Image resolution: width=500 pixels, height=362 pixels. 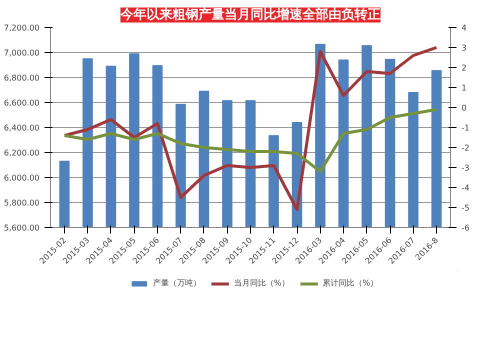 I want to click on y-tick-label: 5,800.00, so click(x=22, y=203).